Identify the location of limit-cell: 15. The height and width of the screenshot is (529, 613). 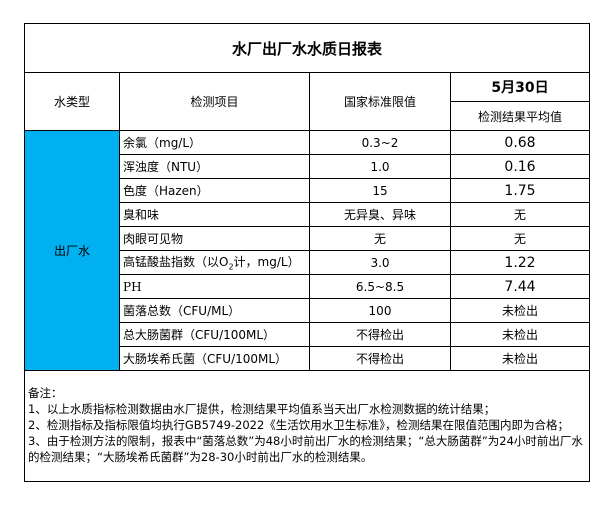
(380, 190).